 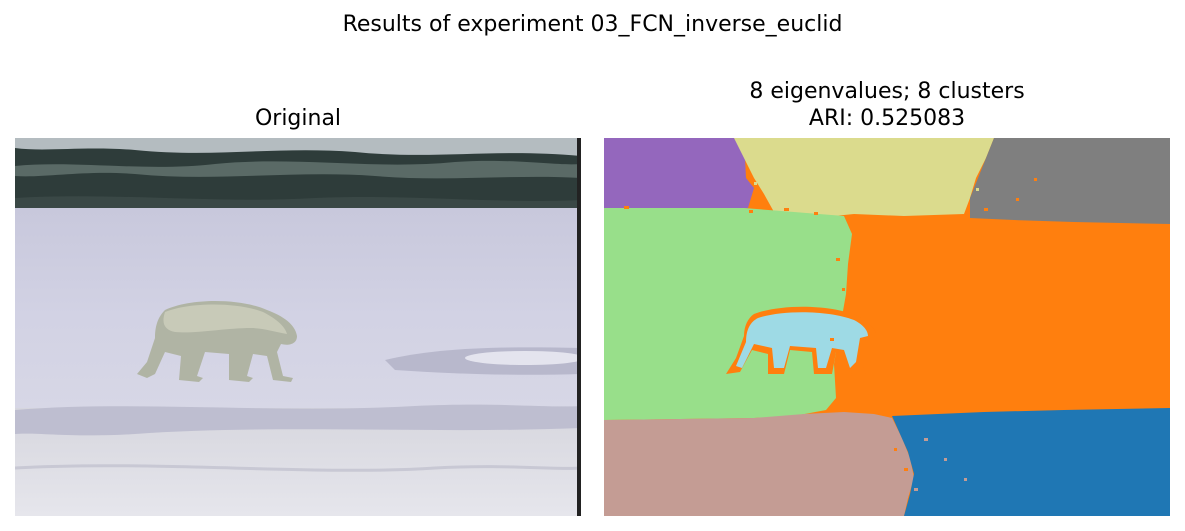 I want to click on cluster-purple, so click(x=679, y=173).